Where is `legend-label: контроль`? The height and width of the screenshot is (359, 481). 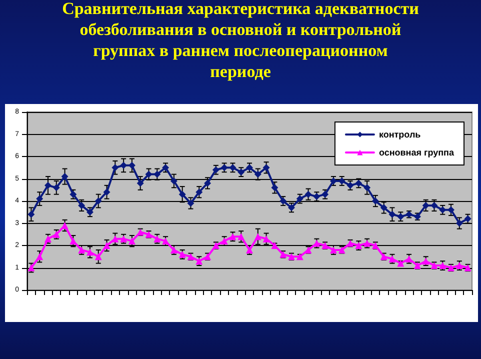
legend-label: контроль is located at coordinates (400, 135).